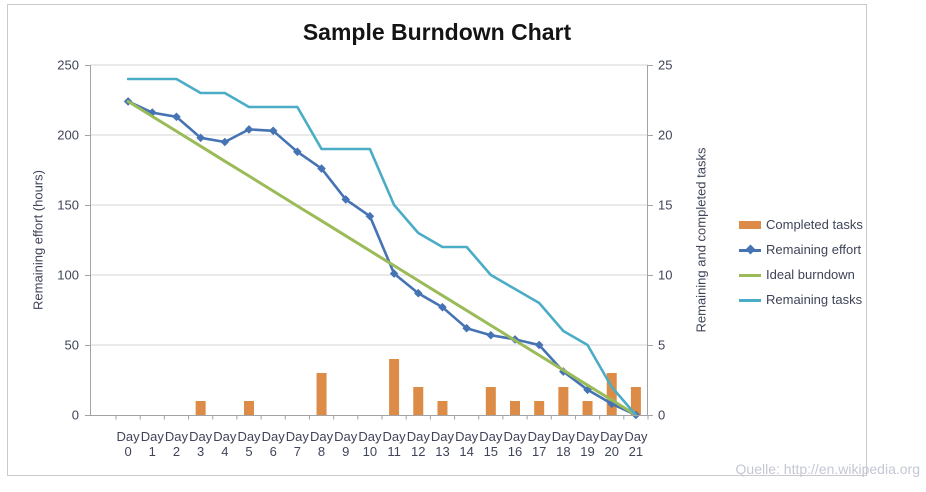 This screenshot has width=926, height=492. I want to click on x-tick-label: 16, so click(515, 451).